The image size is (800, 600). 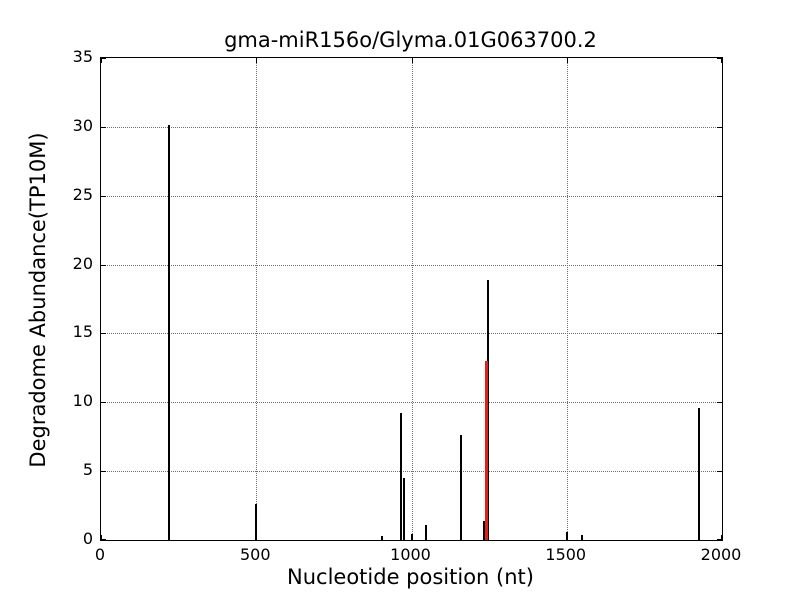 What do you see at coordinates (410, 577) in the screenshot?
I see `x-axis-label: Nucleotide position (nt)` at bounding box center [410, 577].